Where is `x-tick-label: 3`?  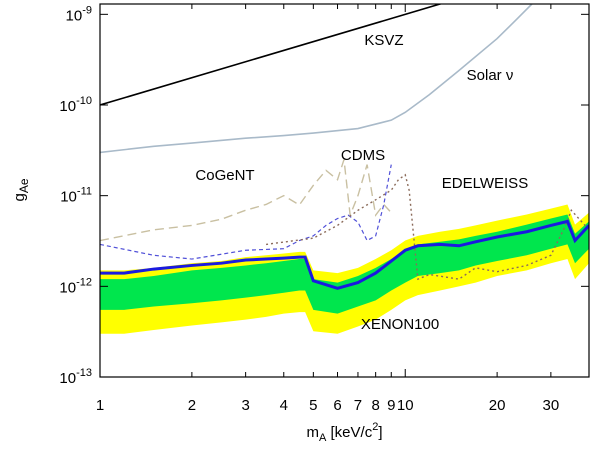 x-tick-label: 3 is located at coordinates (245, 405).